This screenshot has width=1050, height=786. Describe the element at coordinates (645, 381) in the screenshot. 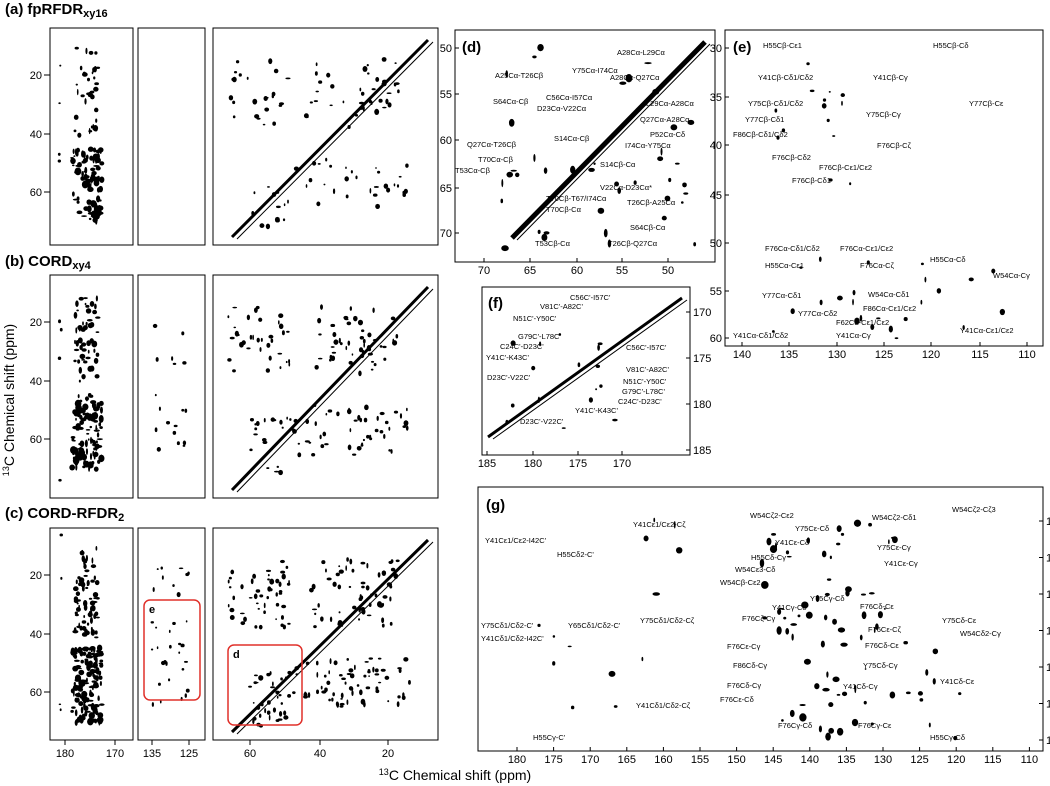

I see `peak-annotation: N51C'-Y50C'` at that location.